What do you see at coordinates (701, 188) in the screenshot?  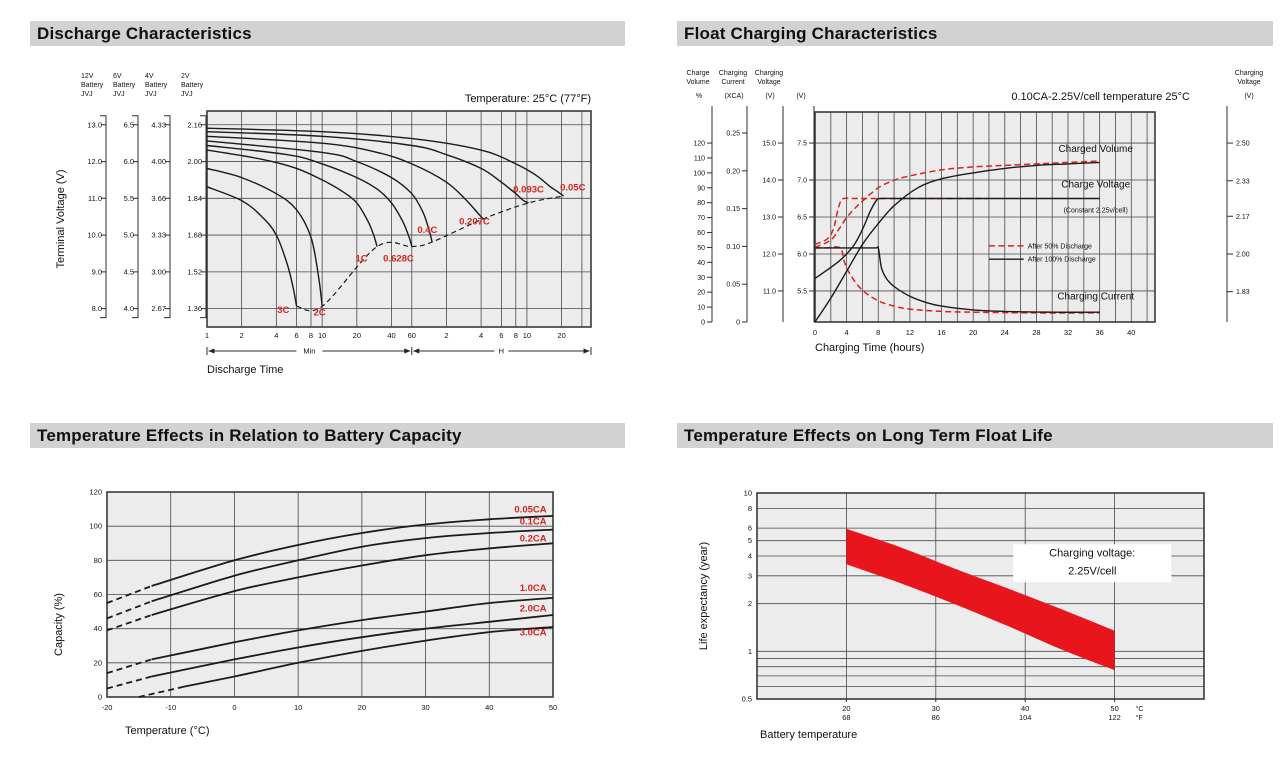 I see `svg-text: 90` at bounding box center [701, 188].